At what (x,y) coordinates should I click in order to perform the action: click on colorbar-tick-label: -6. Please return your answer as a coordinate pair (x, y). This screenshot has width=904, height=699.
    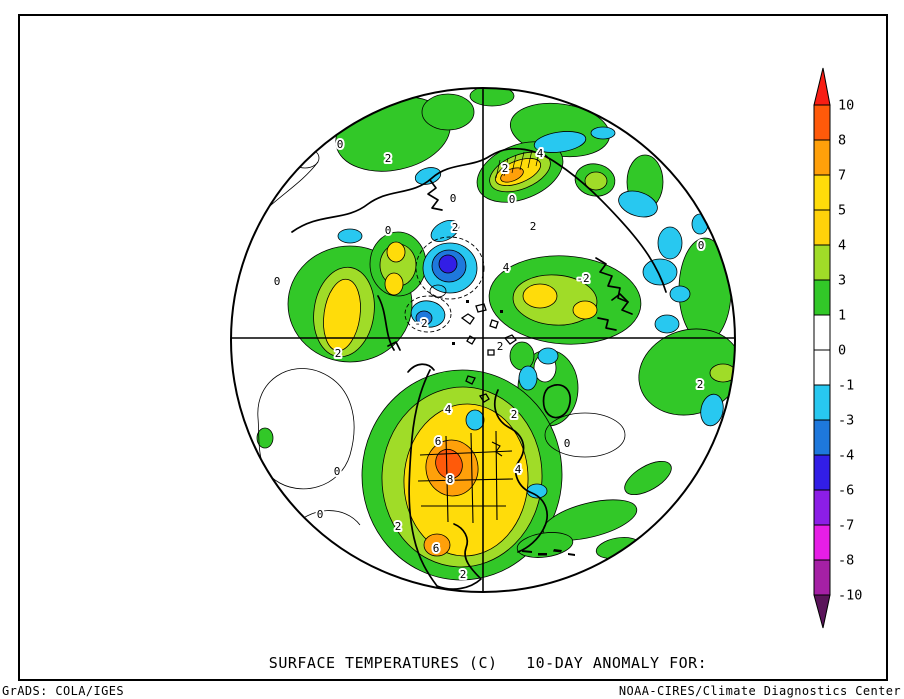
    Looking at the image, I should click on (846, 491).